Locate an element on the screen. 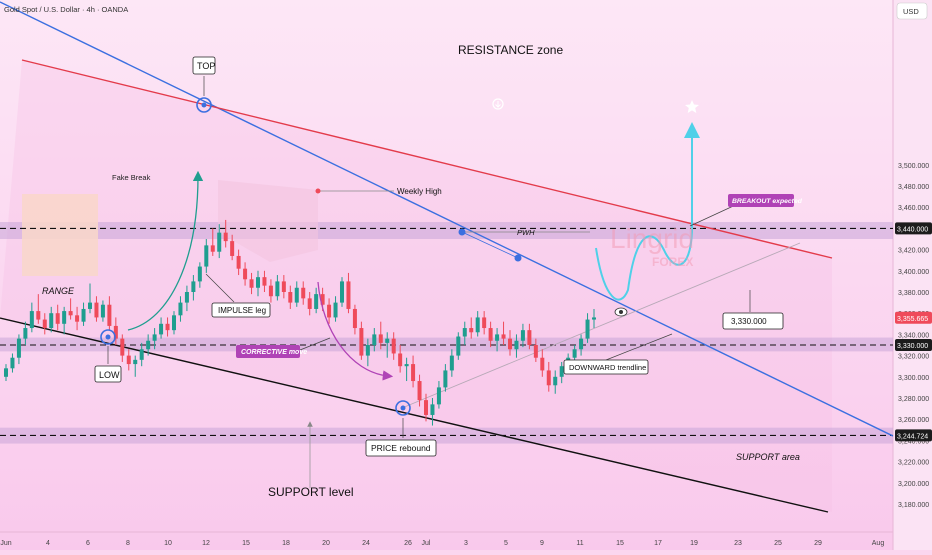  price-tag-label: 3,330.000 is located at coordinates (912, 346).